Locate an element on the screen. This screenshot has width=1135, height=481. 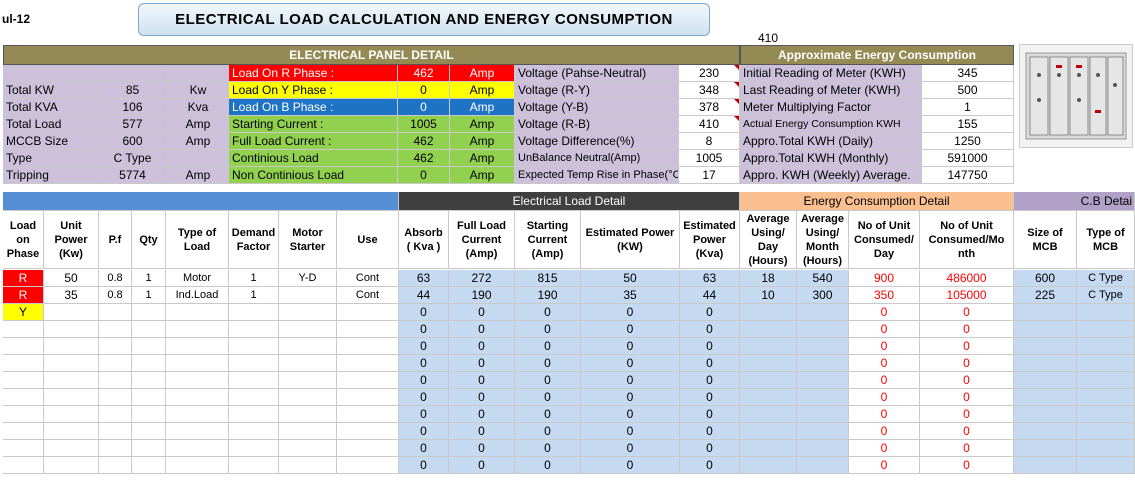
column-header: P.f is located at coordinates (115, 240).